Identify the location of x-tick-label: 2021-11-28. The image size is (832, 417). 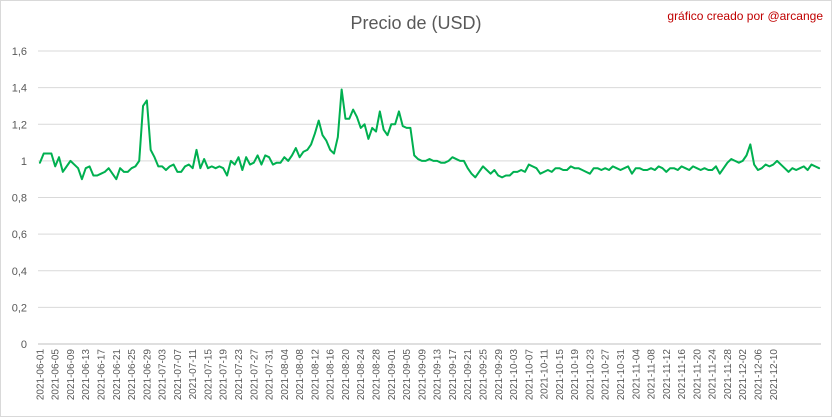
(728, 374).